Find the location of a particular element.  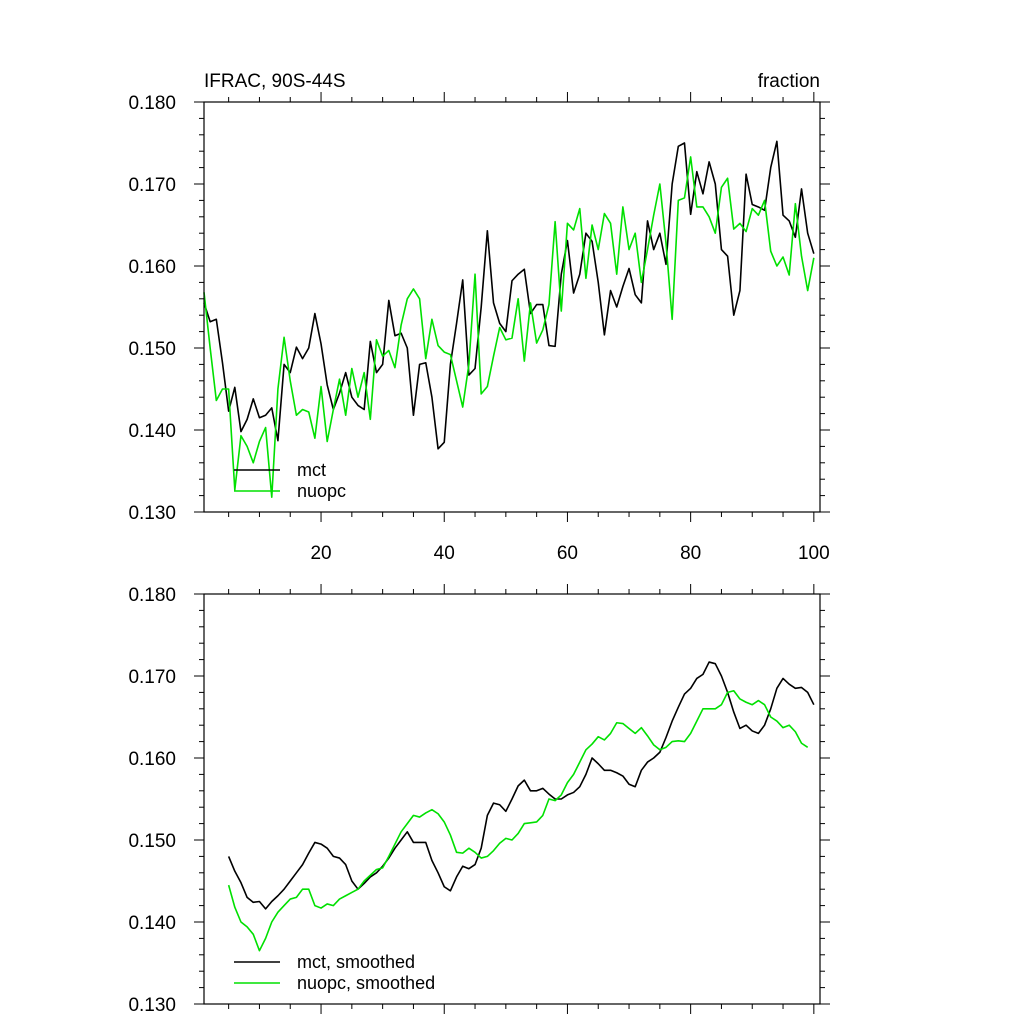

x-tick-label: 60 is located at coordinates (567, 553).